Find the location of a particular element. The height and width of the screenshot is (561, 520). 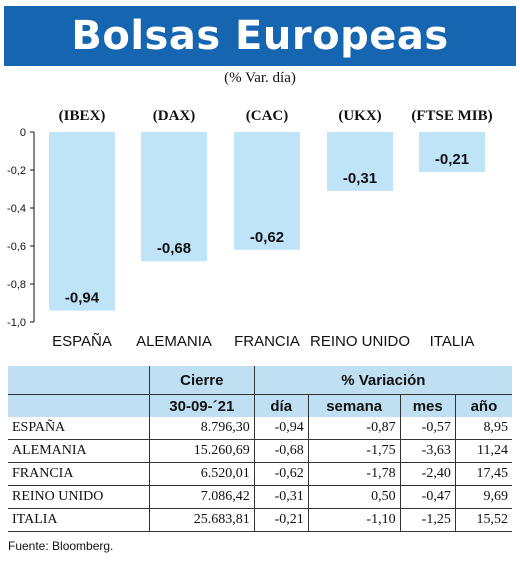

category-label: ESPAÑA is located at coordinates (82, 341).